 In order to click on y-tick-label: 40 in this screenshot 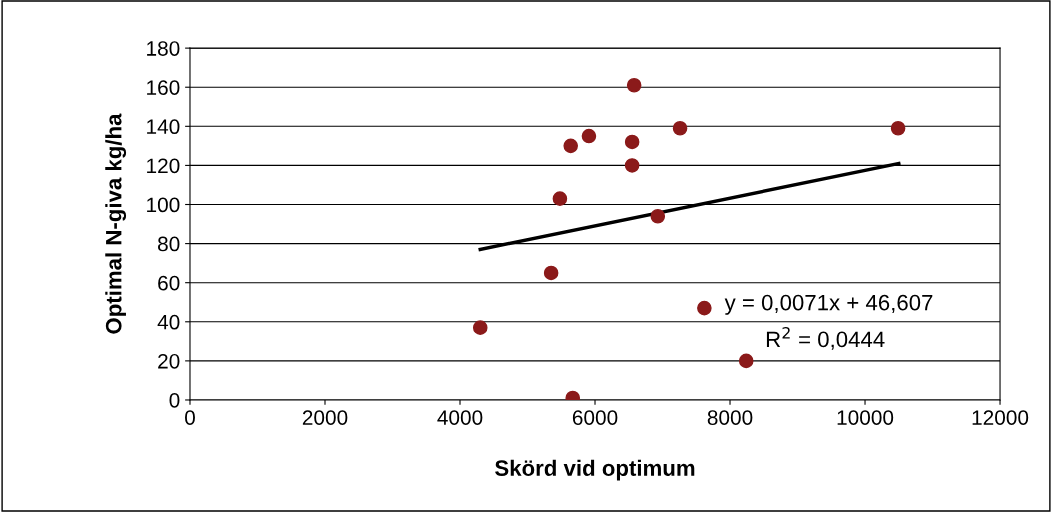, I will do `click(168, 322)`.